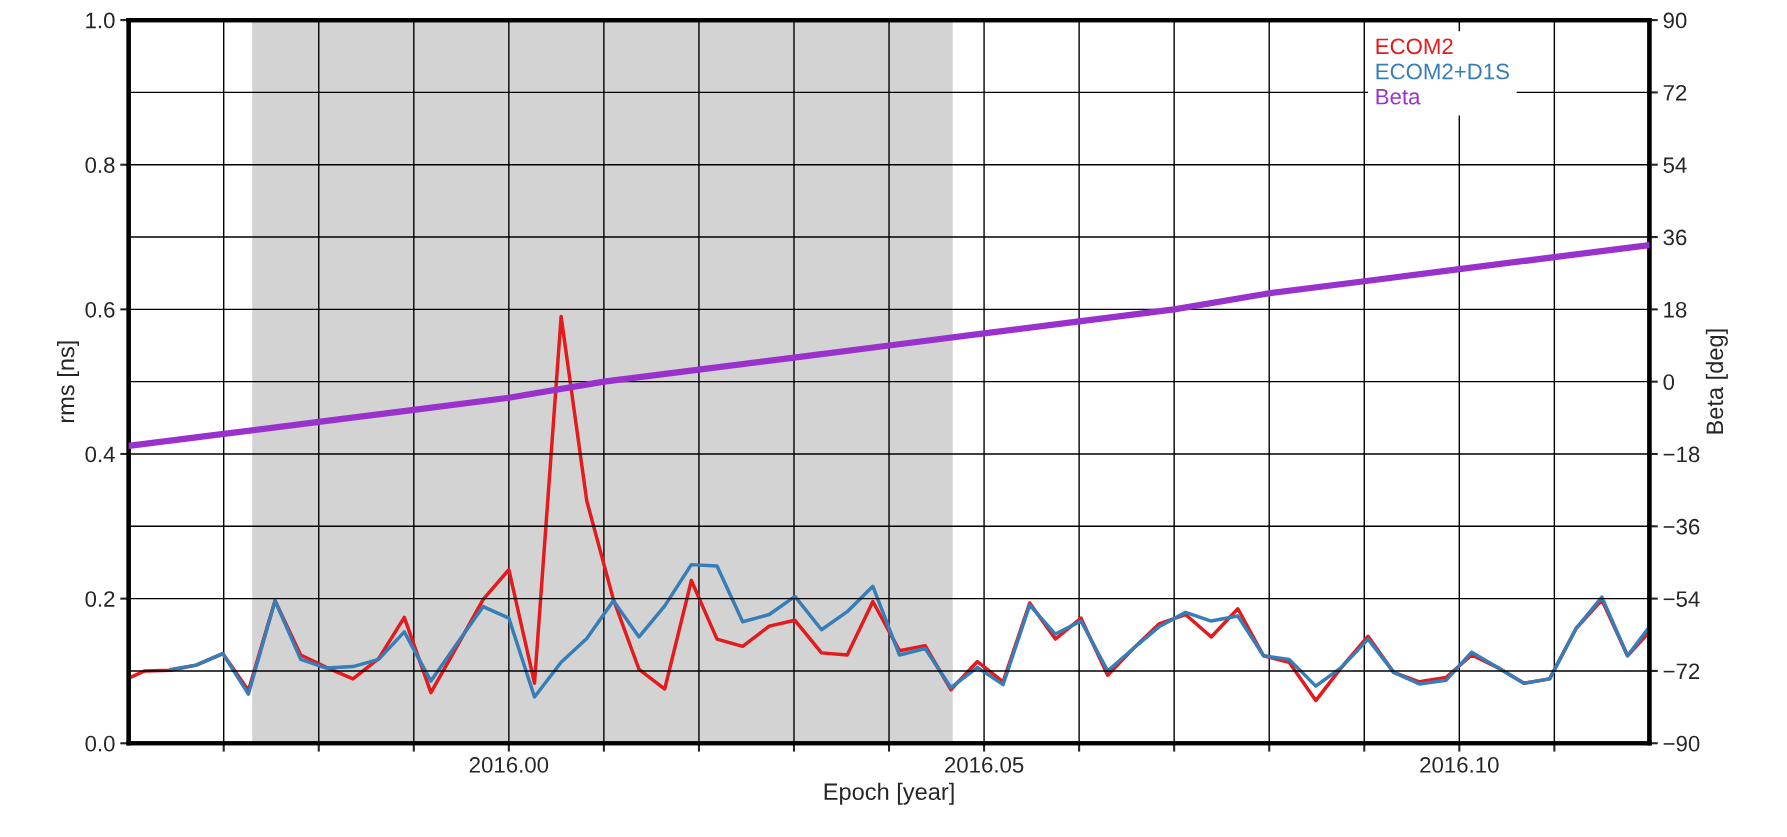 The height and width of the screenshot is (837, 1787). Describe the element at coordinates (100, 599) in the screenshot. I see `y-tick-label: 0.2` at that location.